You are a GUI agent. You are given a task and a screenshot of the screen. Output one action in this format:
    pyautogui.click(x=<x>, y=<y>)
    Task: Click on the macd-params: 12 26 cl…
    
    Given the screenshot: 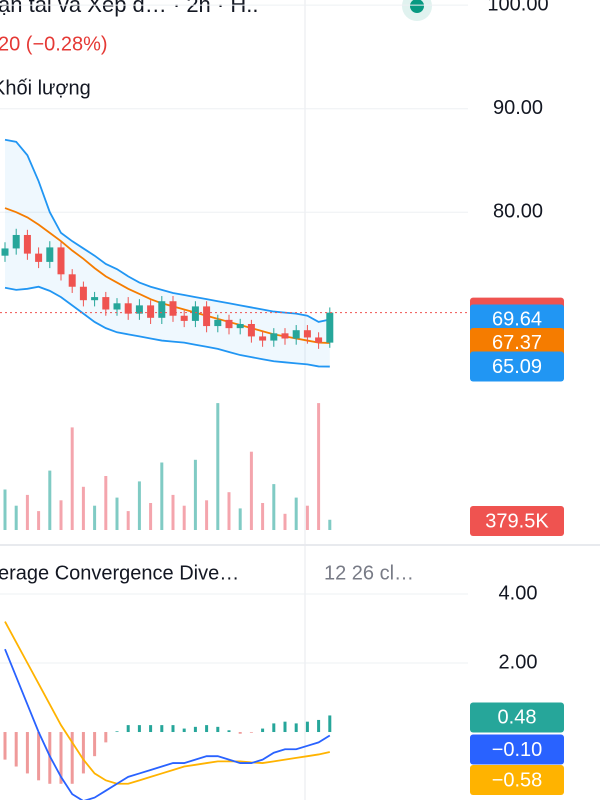 What is the action you would take?
    pyautogui.click(x=369, y=573)
    